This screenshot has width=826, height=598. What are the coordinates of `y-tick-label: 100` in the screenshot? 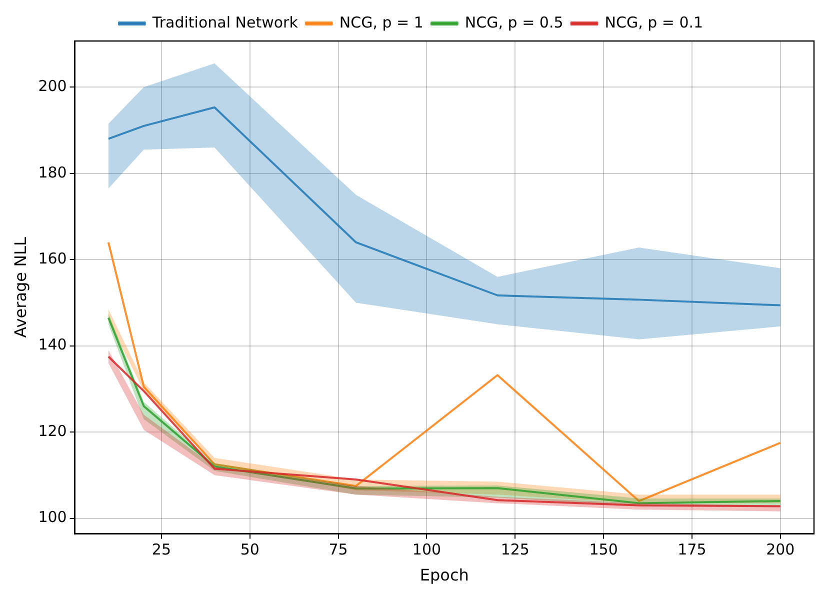 It's located at (52, 517).